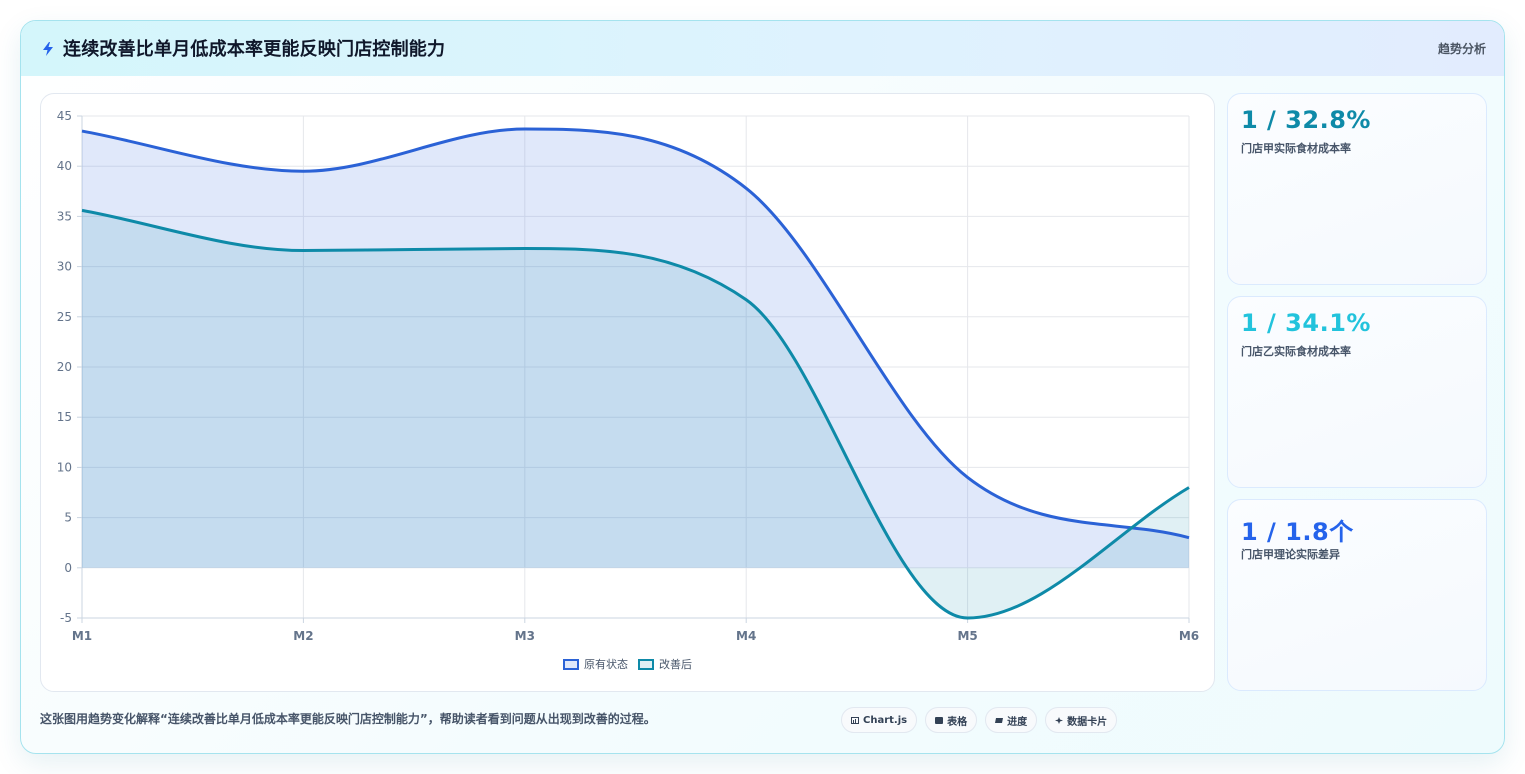 The image size is (1525, 774). I want to click on x-tick-label: M5, so click(967, 636).